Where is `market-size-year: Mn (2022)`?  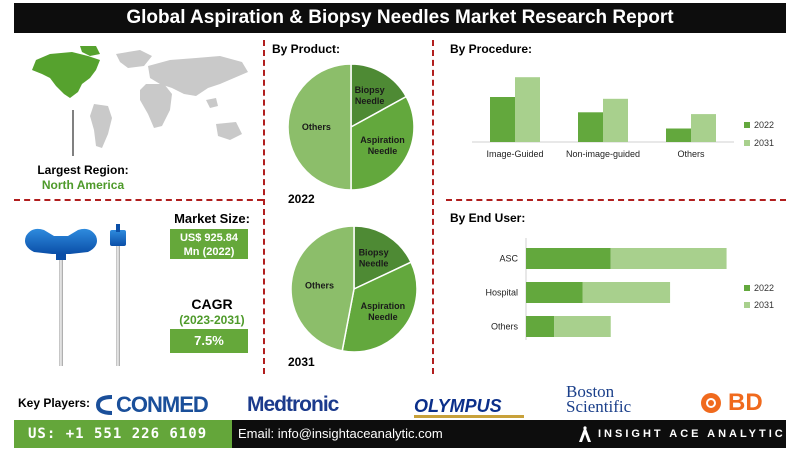 market-size-year: Mn (2022) is located at coordinates (209, 252).